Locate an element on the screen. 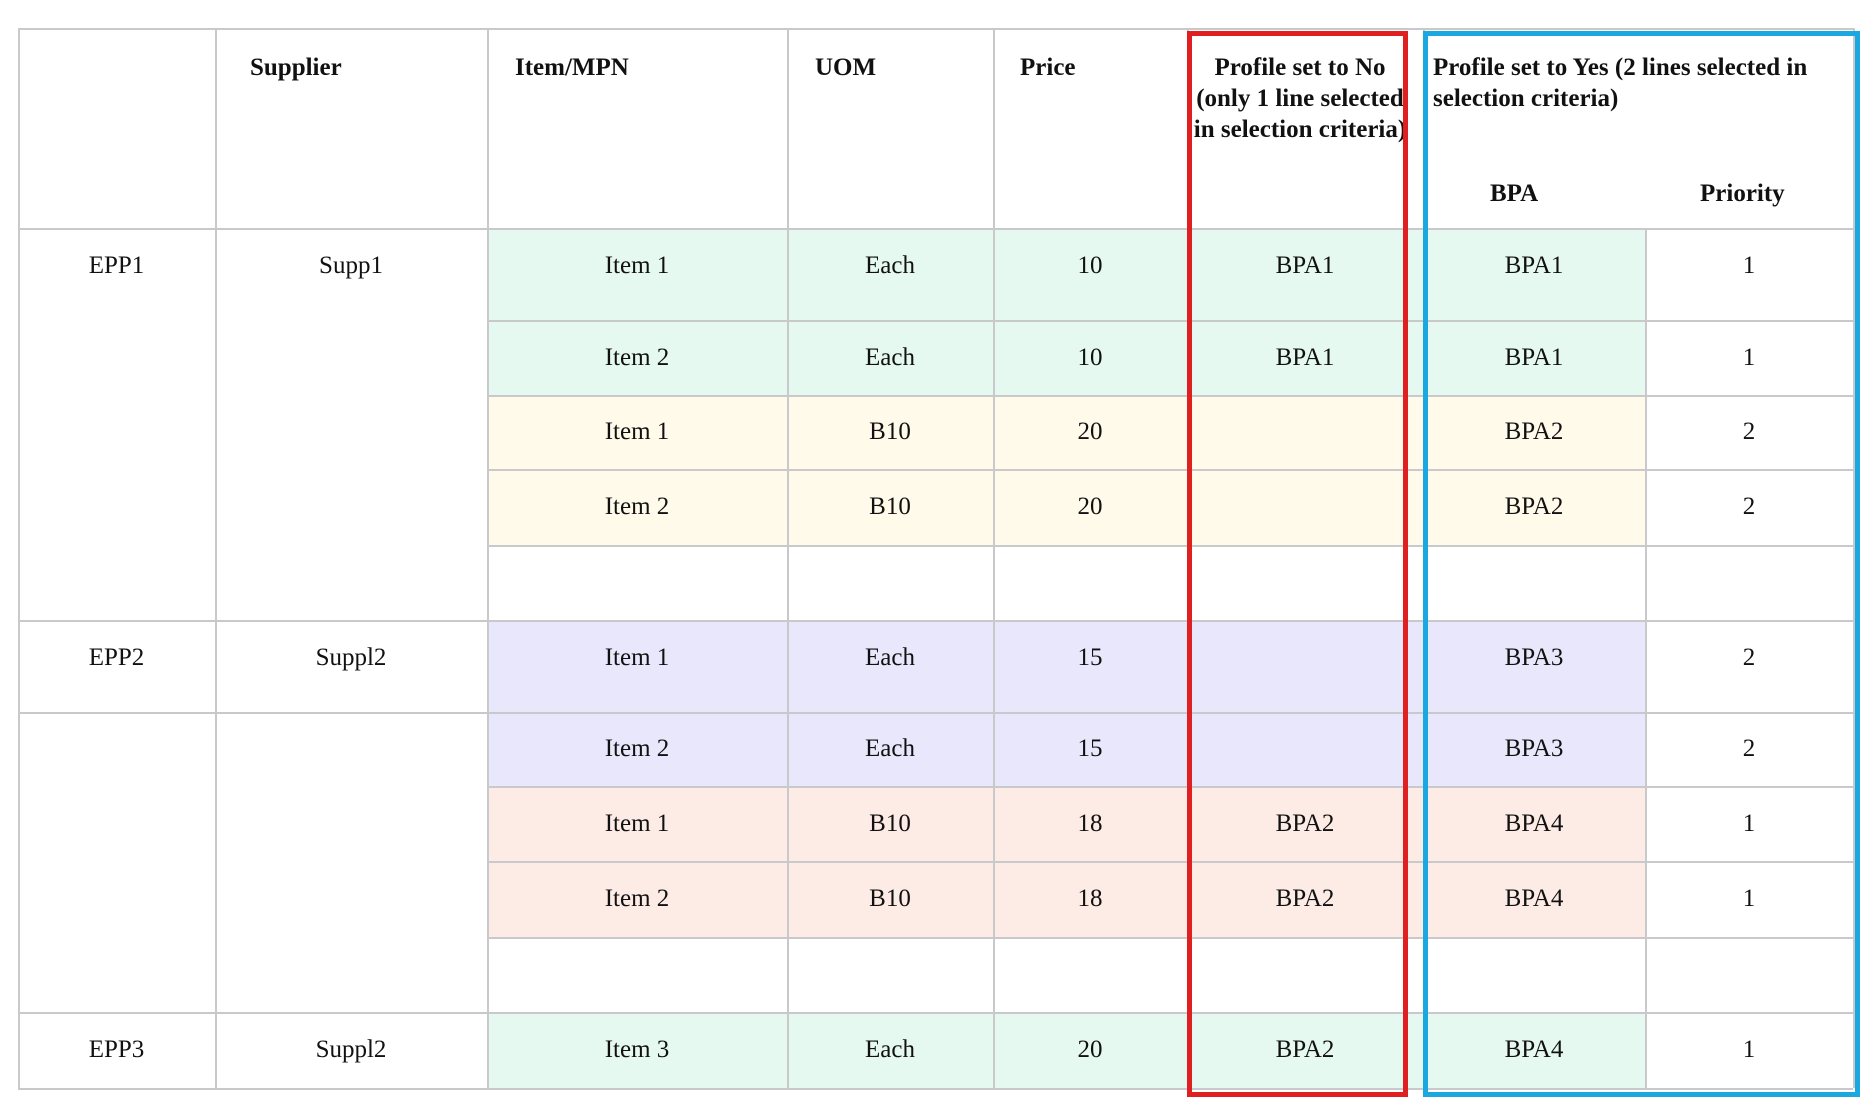 The width and height of the screenshot is (1876, 1097). header-priority: Priority is located at coordinates (1742, 193).